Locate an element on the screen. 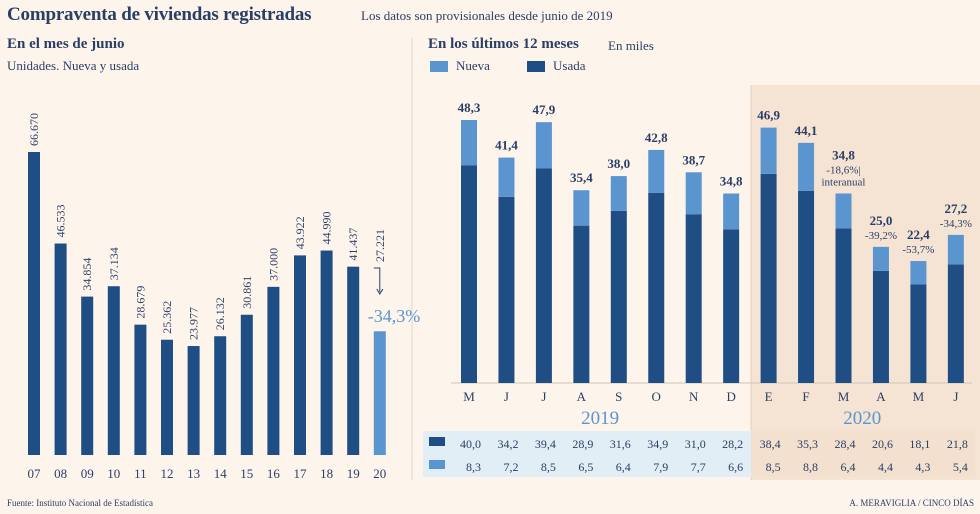 The image size is (980, 514). annotation-line-text: -53,7% is located at coordinates (918, 250).